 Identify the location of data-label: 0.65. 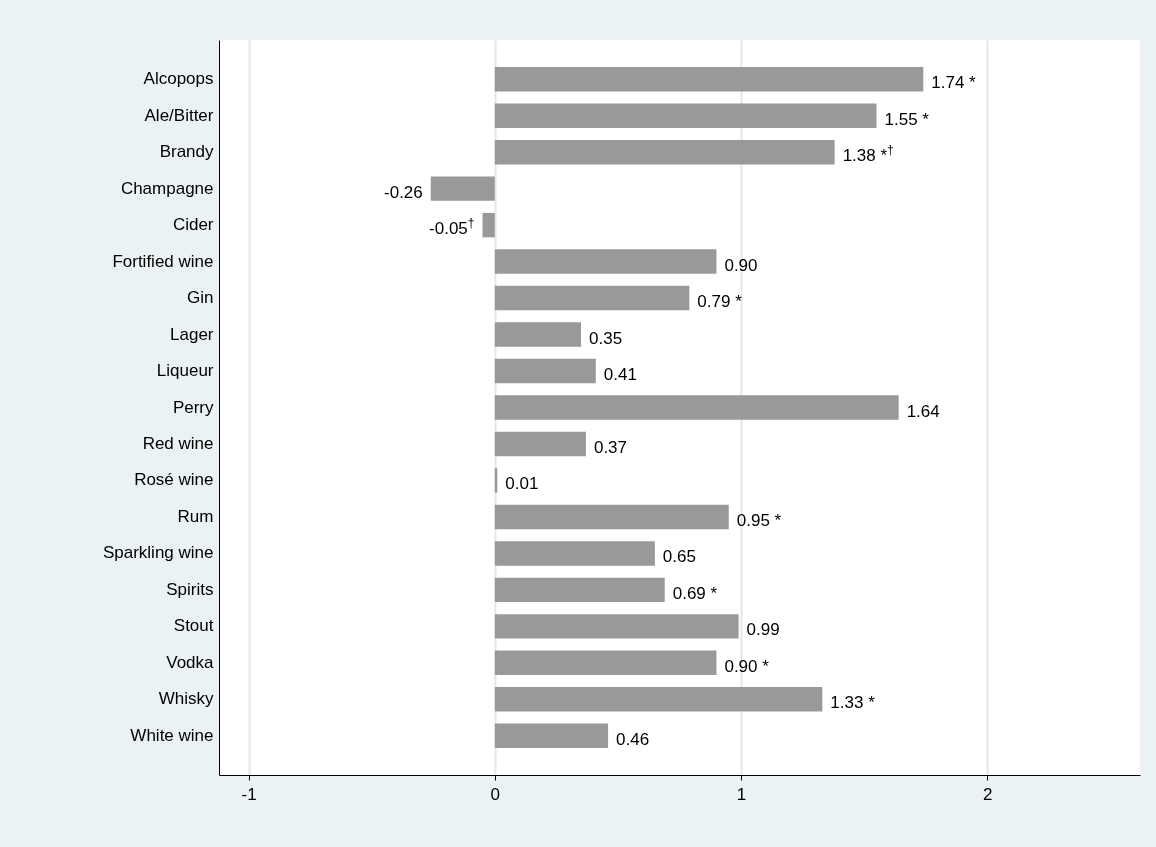
(679, 557).